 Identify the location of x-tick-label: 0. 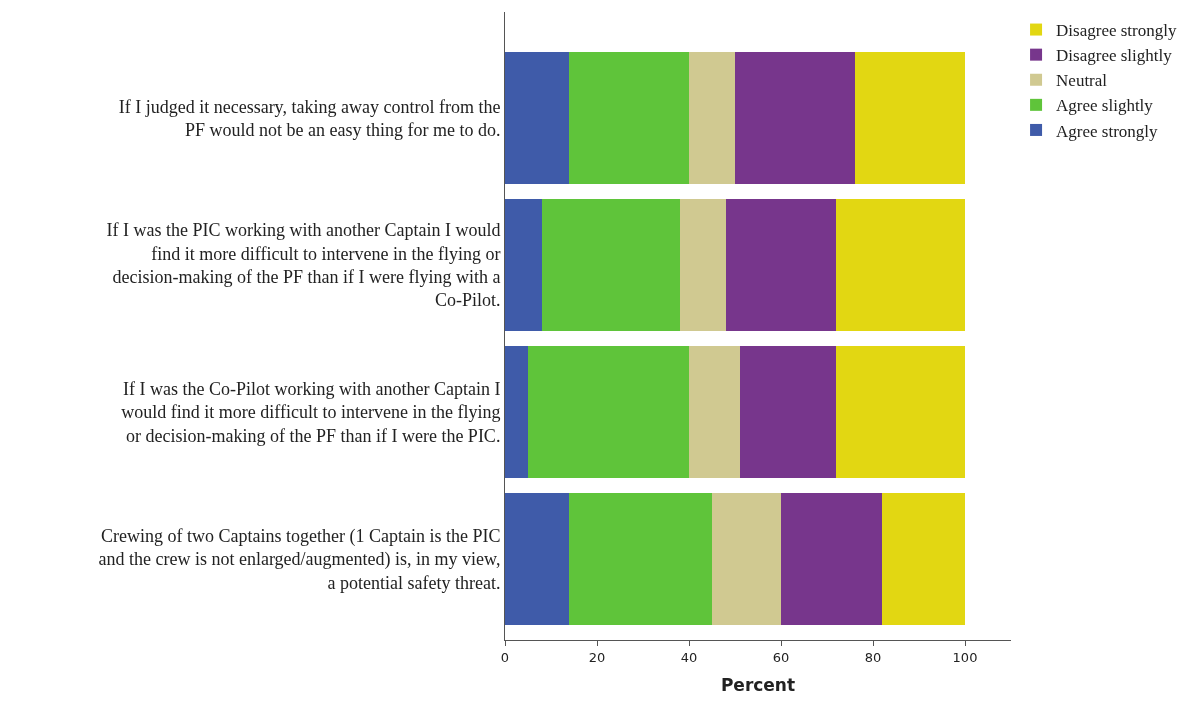
(505, 657).